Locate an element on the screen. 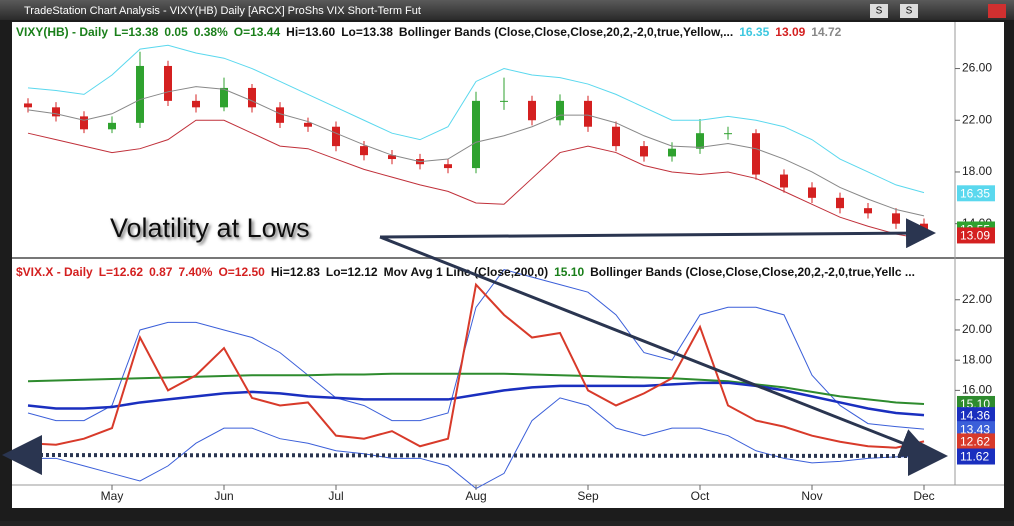  header-item: 14.72 is located at coordinates (826, 32).